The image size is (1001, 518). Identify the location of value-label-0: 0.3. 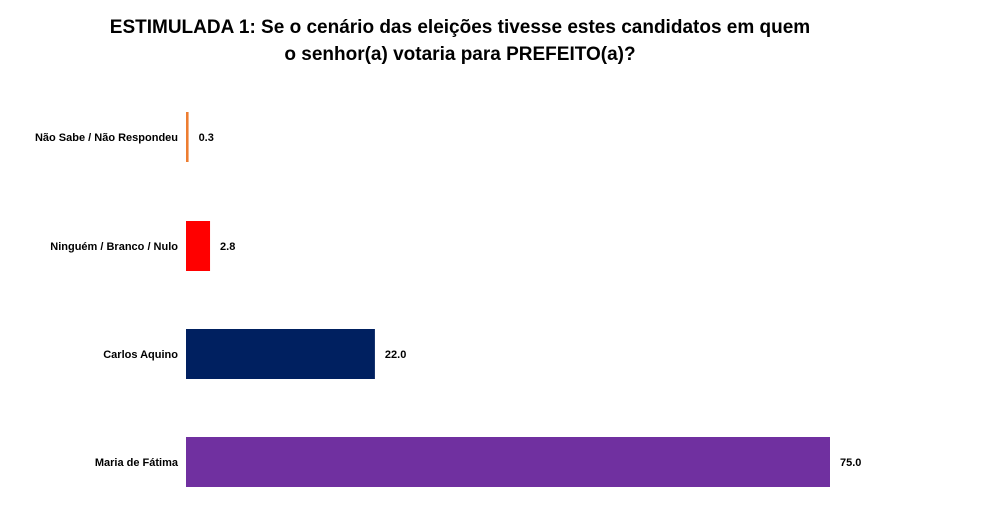
(206, 138).